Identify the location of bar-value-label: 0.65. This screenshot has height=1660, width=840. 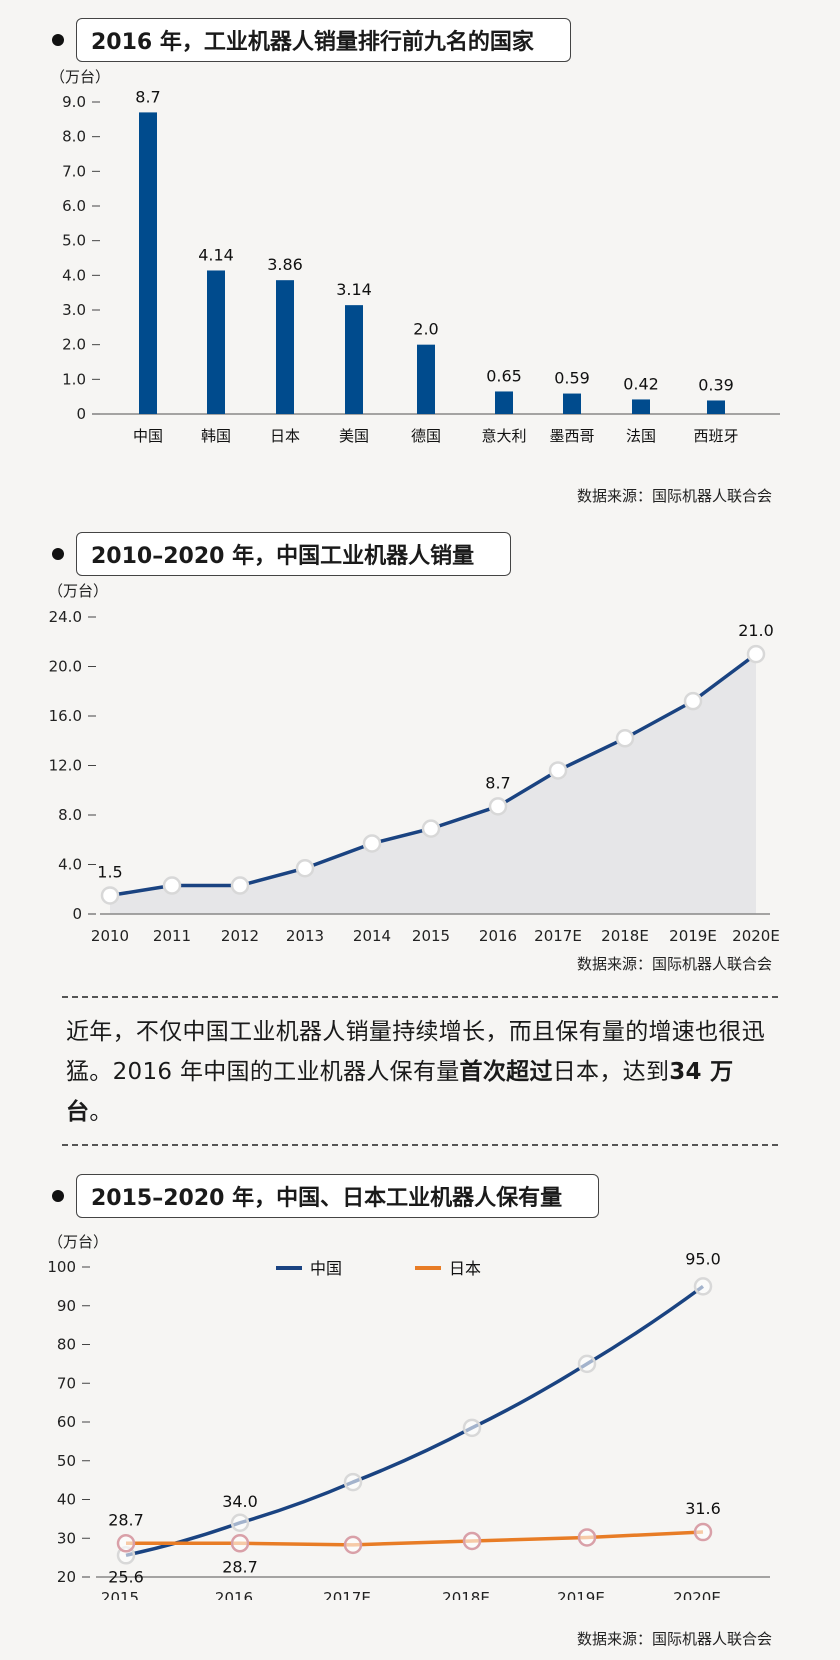
(504, 375).